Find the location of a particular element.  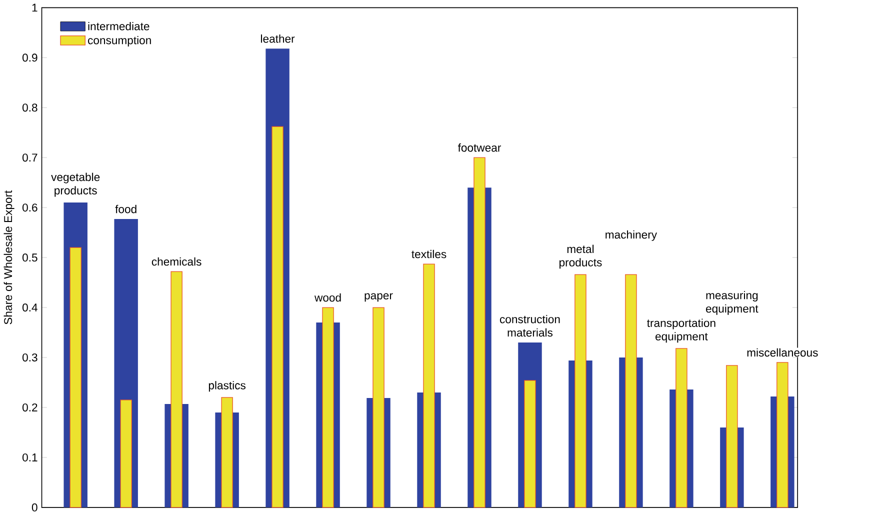

y-tick-label: 0.3 is located at coordinates (30, 357).